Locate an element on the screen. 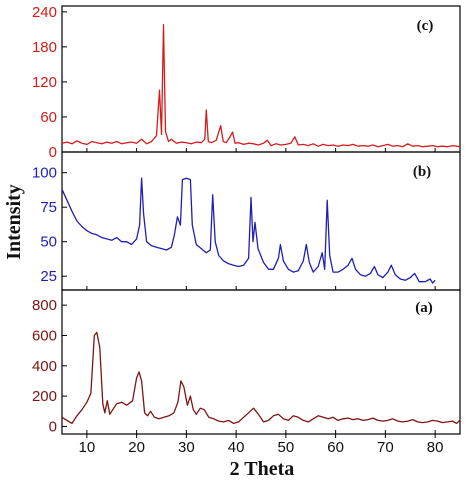 This screenshot has width=474, height=481. x-axis: 10 20 30 40 50 60 70 80 is located at coordinates (261, 445).